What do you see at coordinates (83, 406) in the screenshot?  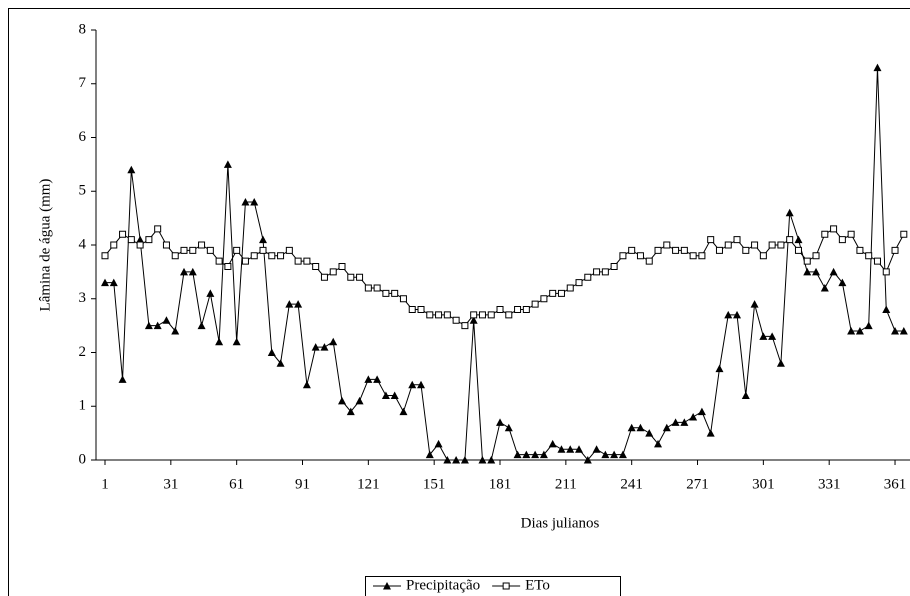 I see `y-tick-label: 1` at bounding box center [83, 406].